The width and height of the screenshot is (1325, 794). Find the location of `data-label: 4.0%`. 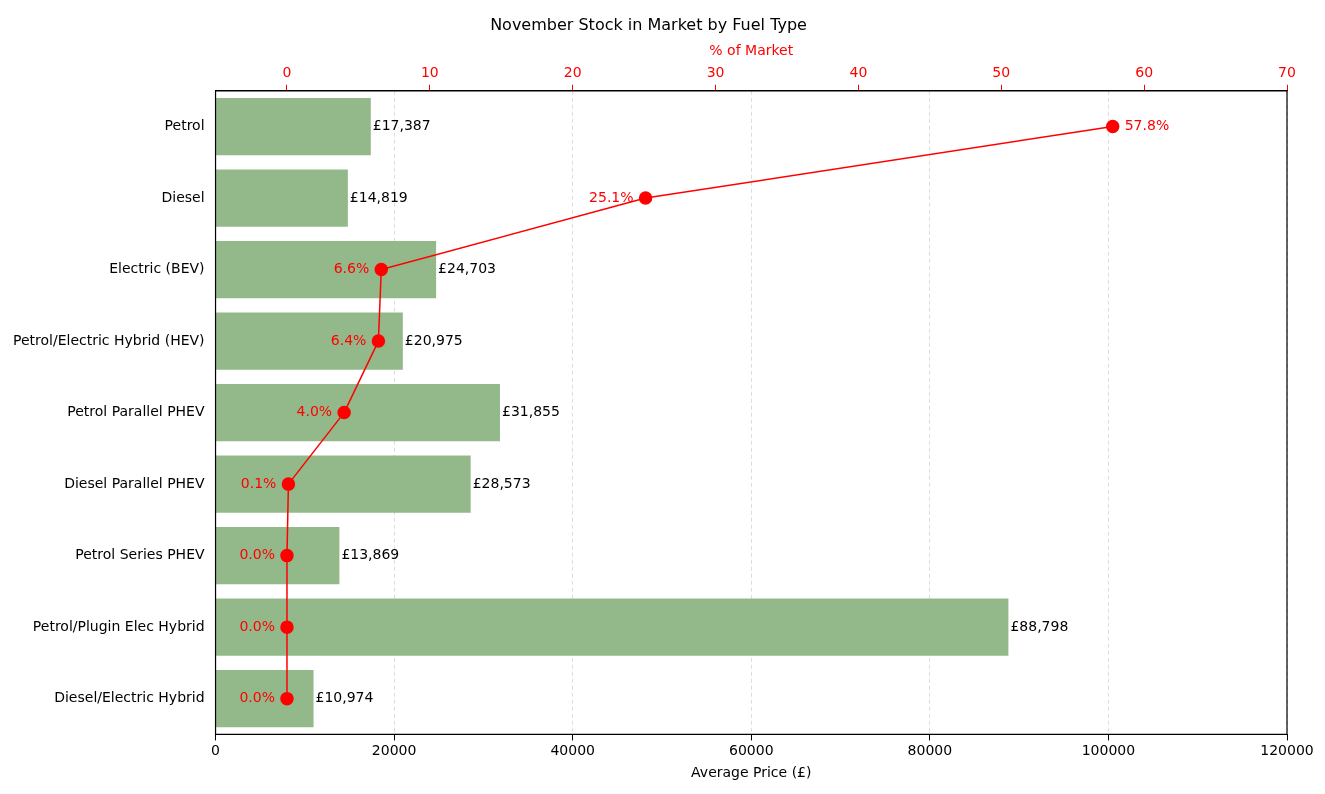

data-label: 4.0% is located at coordinates (314, 411).